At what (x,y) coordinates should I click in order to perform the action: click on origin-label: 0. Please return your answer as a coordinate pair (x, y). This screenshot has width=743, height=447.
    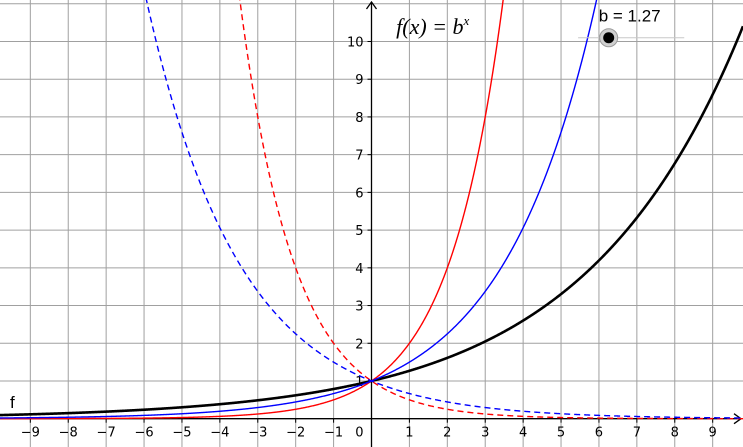
    Looking at the image, I should click on (359, 433).